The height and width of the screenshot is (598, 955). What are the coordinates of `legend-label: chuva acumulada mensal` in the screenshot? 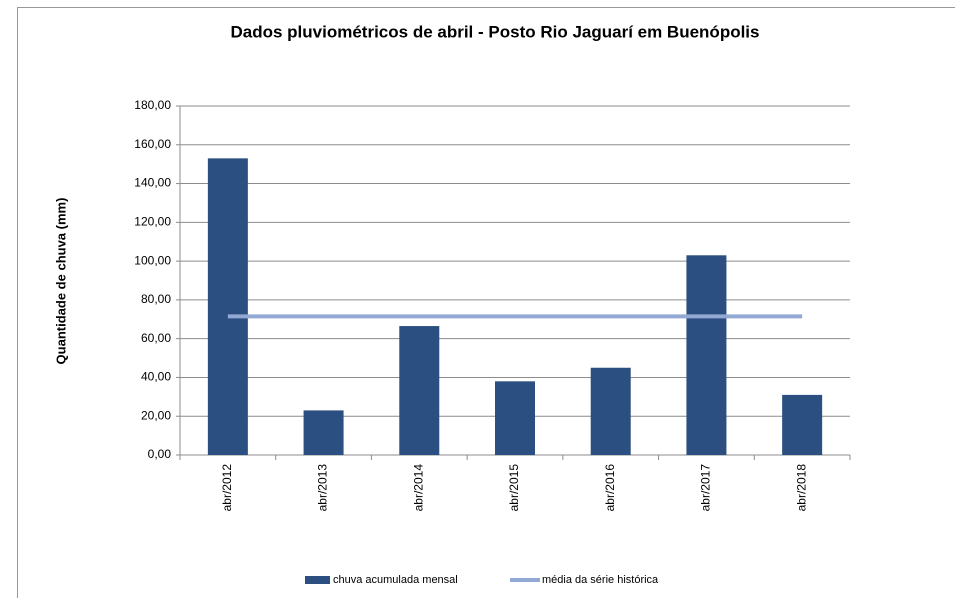 It's located at (395, 580).